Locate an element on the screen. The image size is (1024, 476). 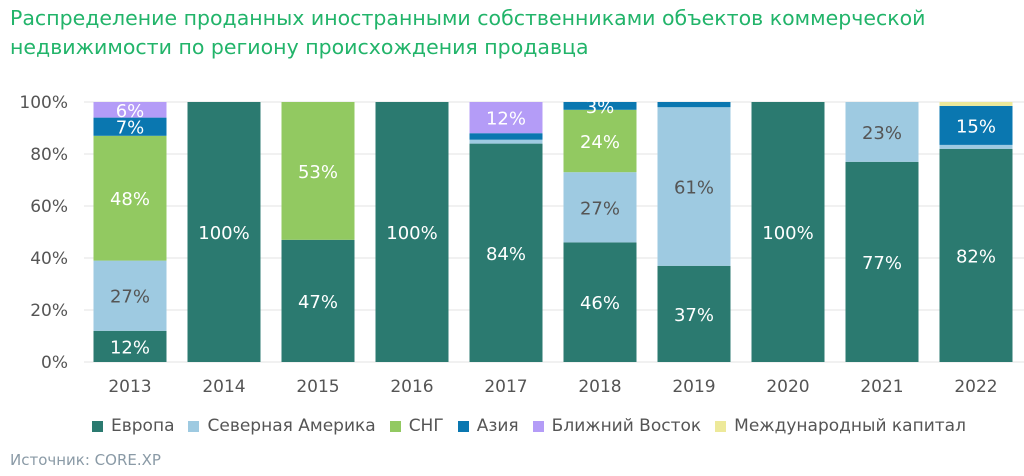
legend-item: Ближний Восток is located at coordinates (617, 426).